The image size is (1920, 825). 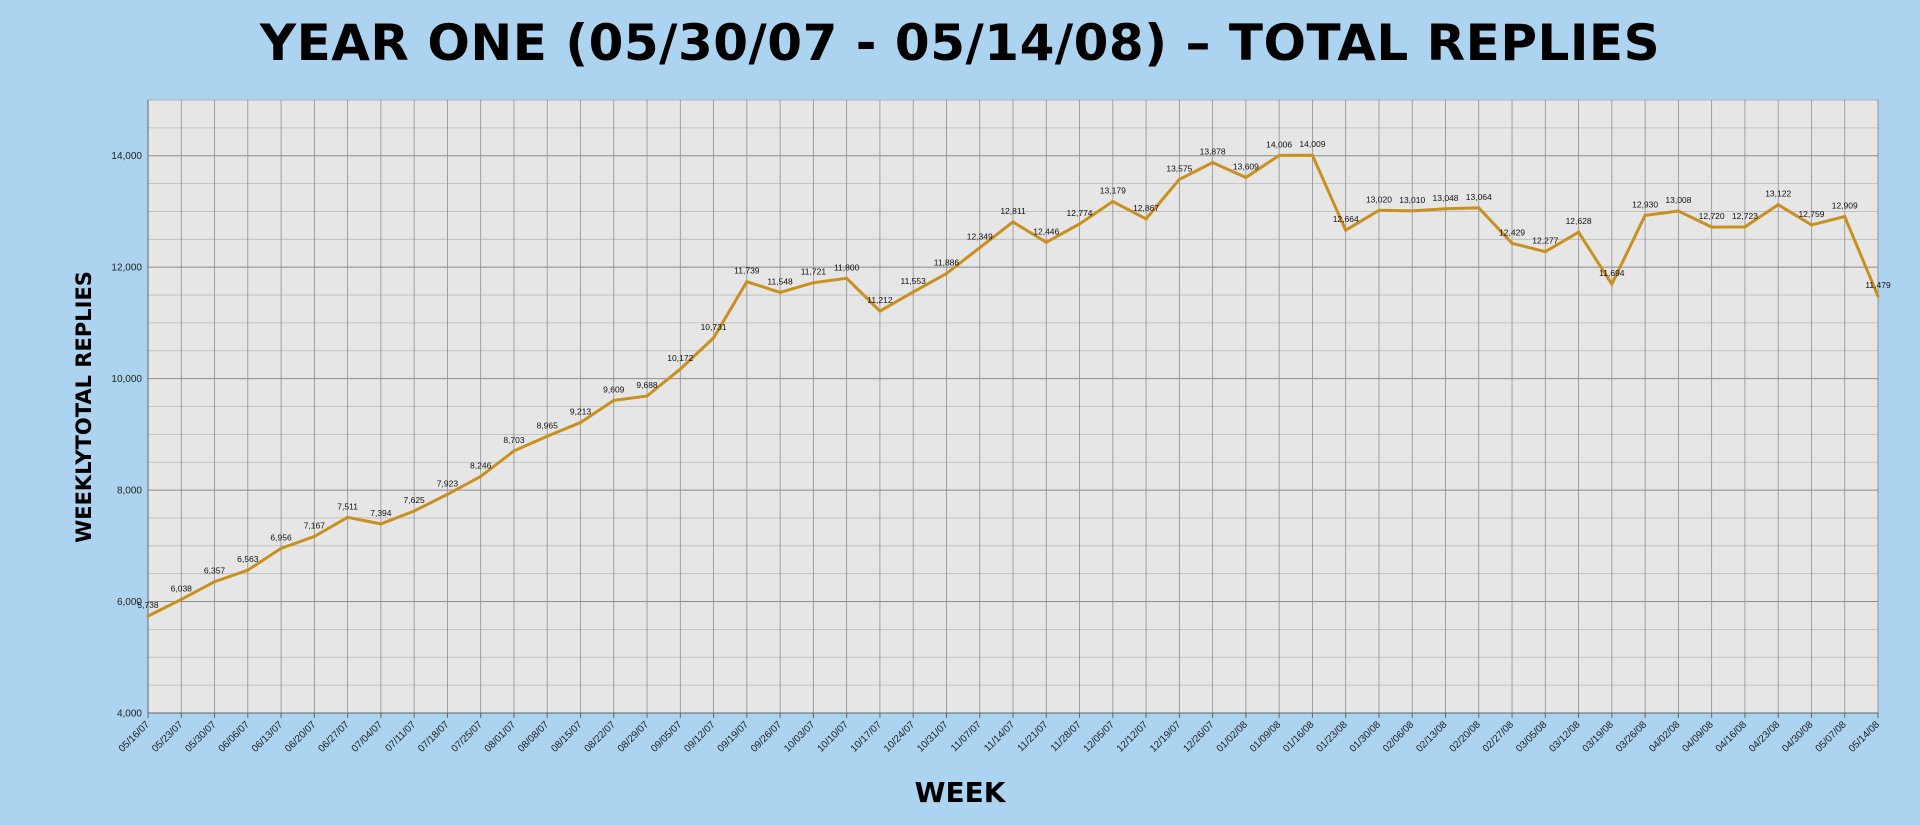 I want to click on data-label: 12,774, so click(x=1080, y=213).